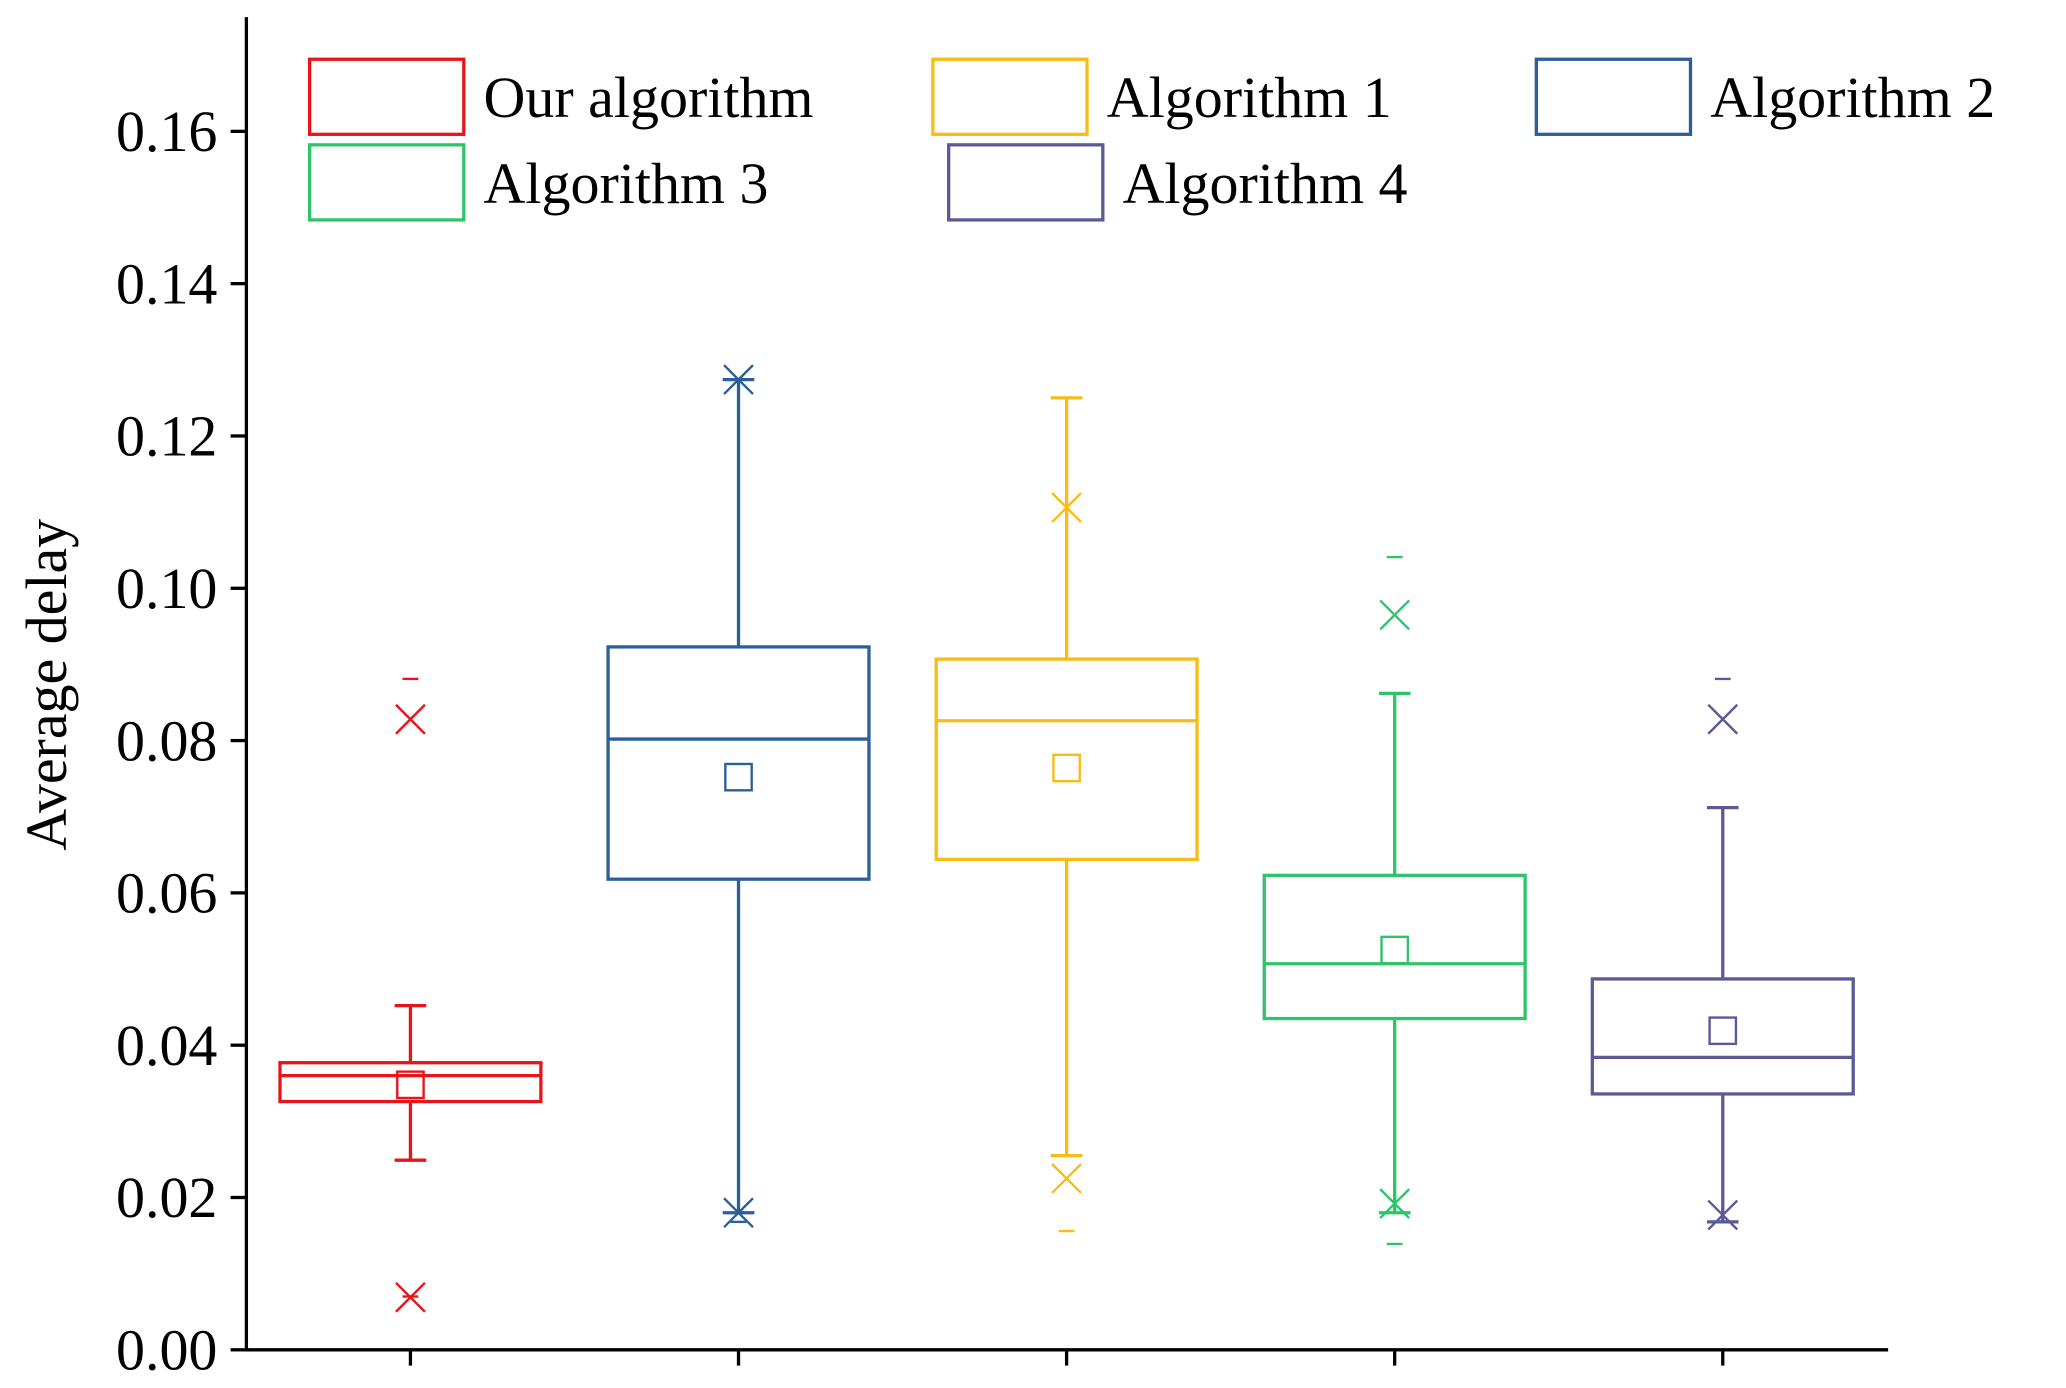 This screenshot has height=1388, width=2066. What do you see at coordinates (166, 1045) in the screenshot?
I see `y-tick-label: 0.04` at bounding box center [166, 1045].